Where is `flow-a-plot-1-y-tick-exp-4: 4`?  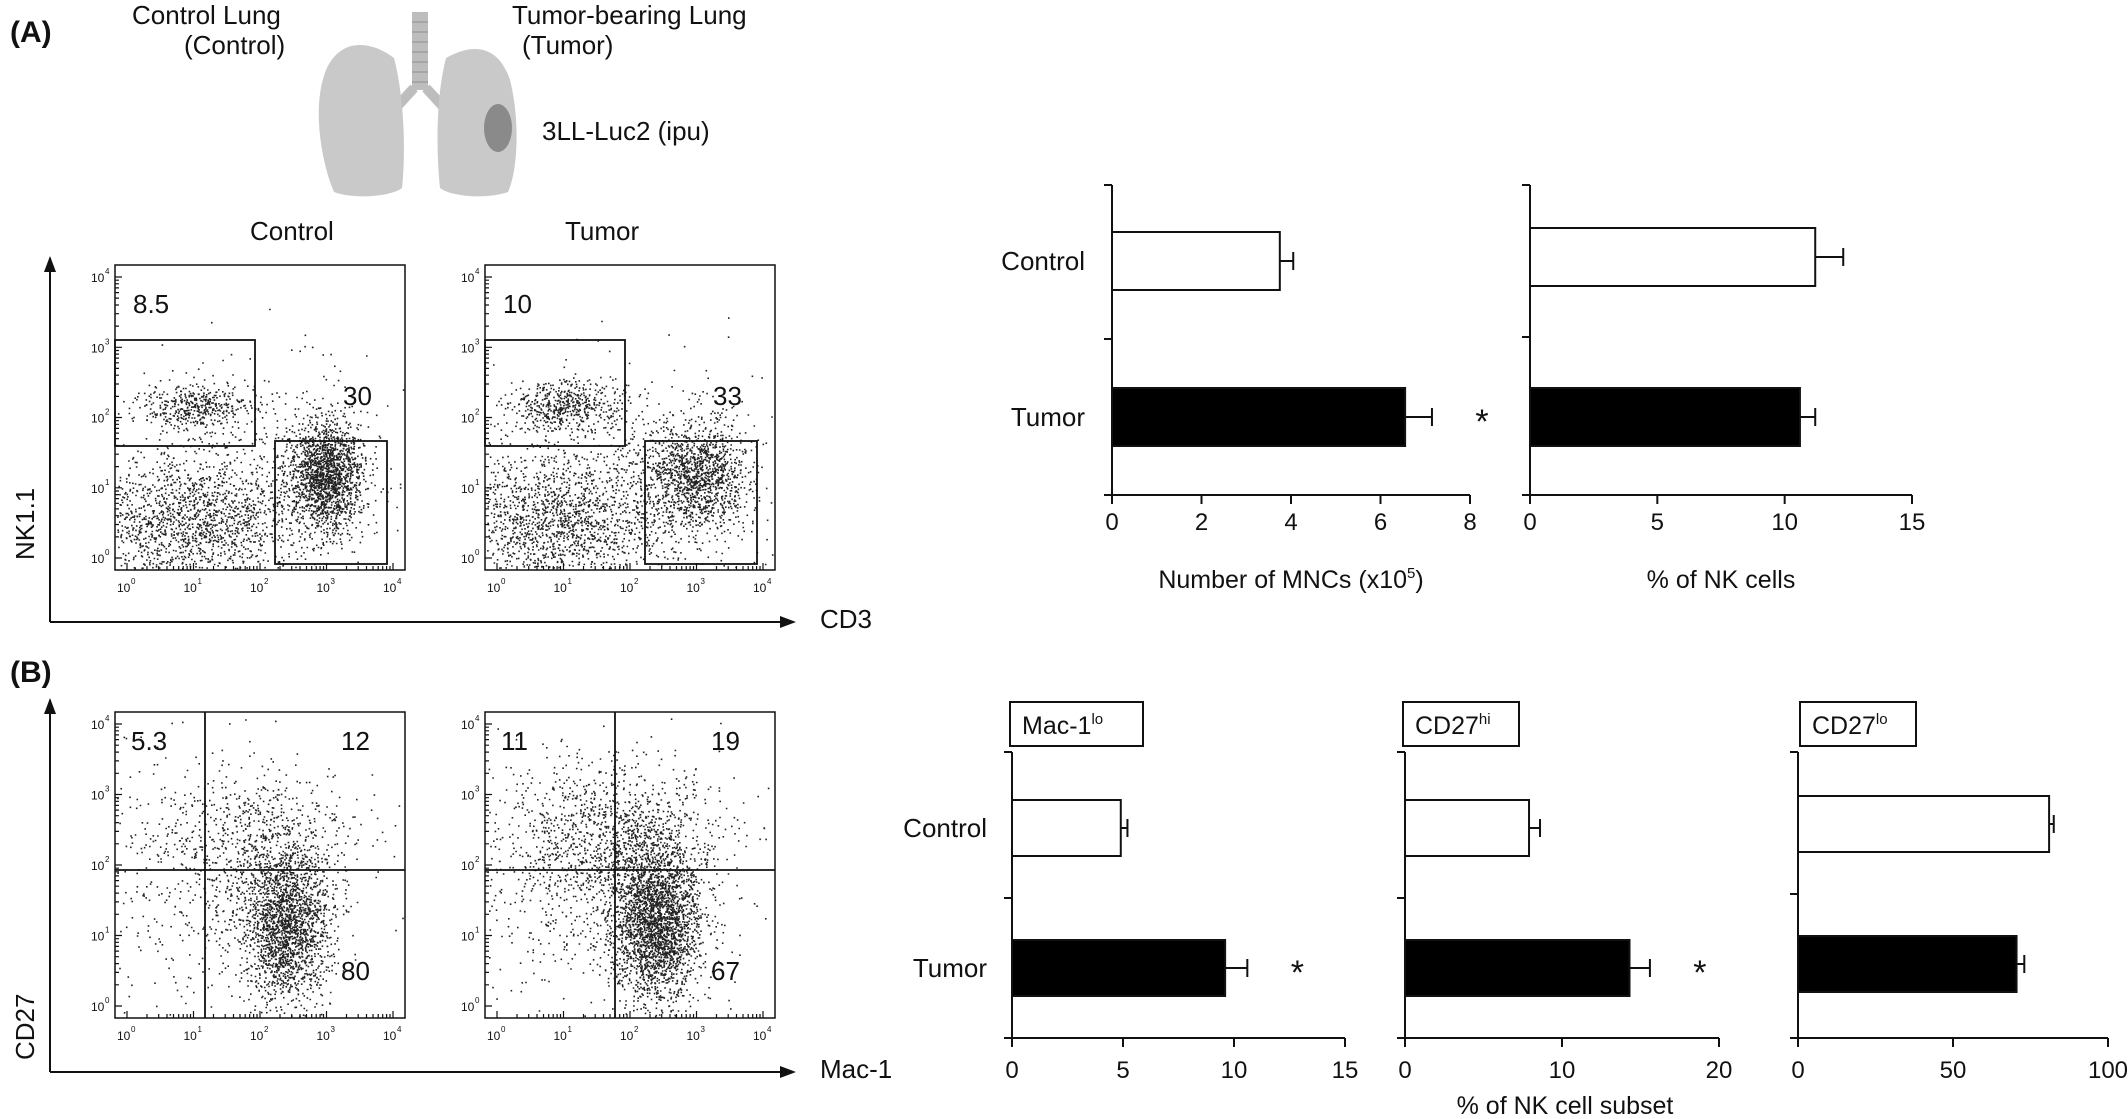
flow-a-plot-1-y-tick-exp-4: 4 is located at coordinates (477, 271).